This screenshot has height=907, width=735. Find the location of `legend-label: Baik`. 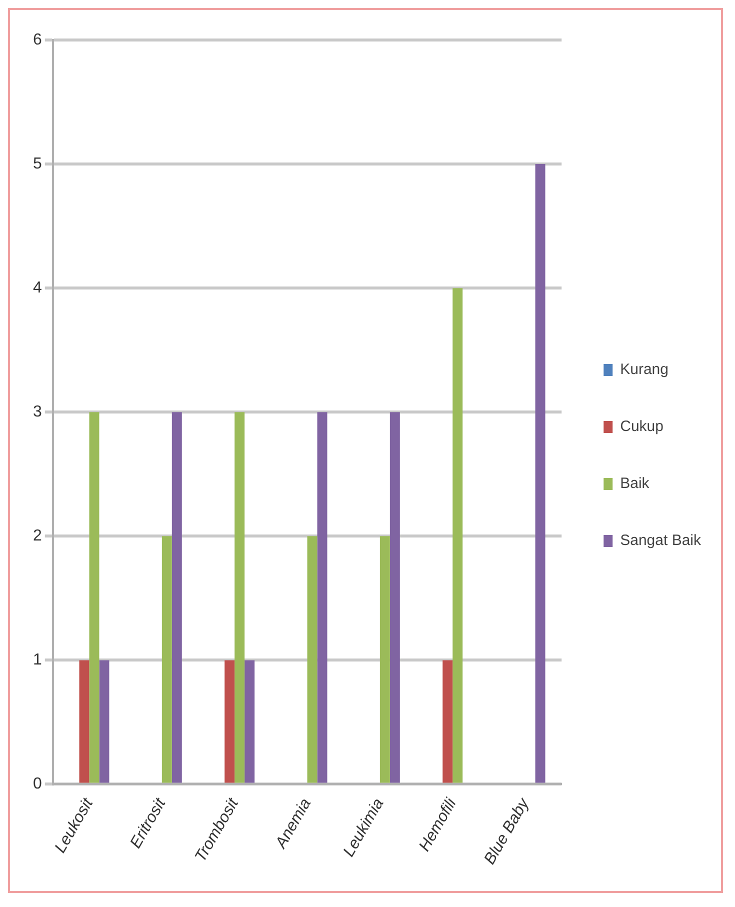

legend-label: Baik is located at coordinates (635, 483).